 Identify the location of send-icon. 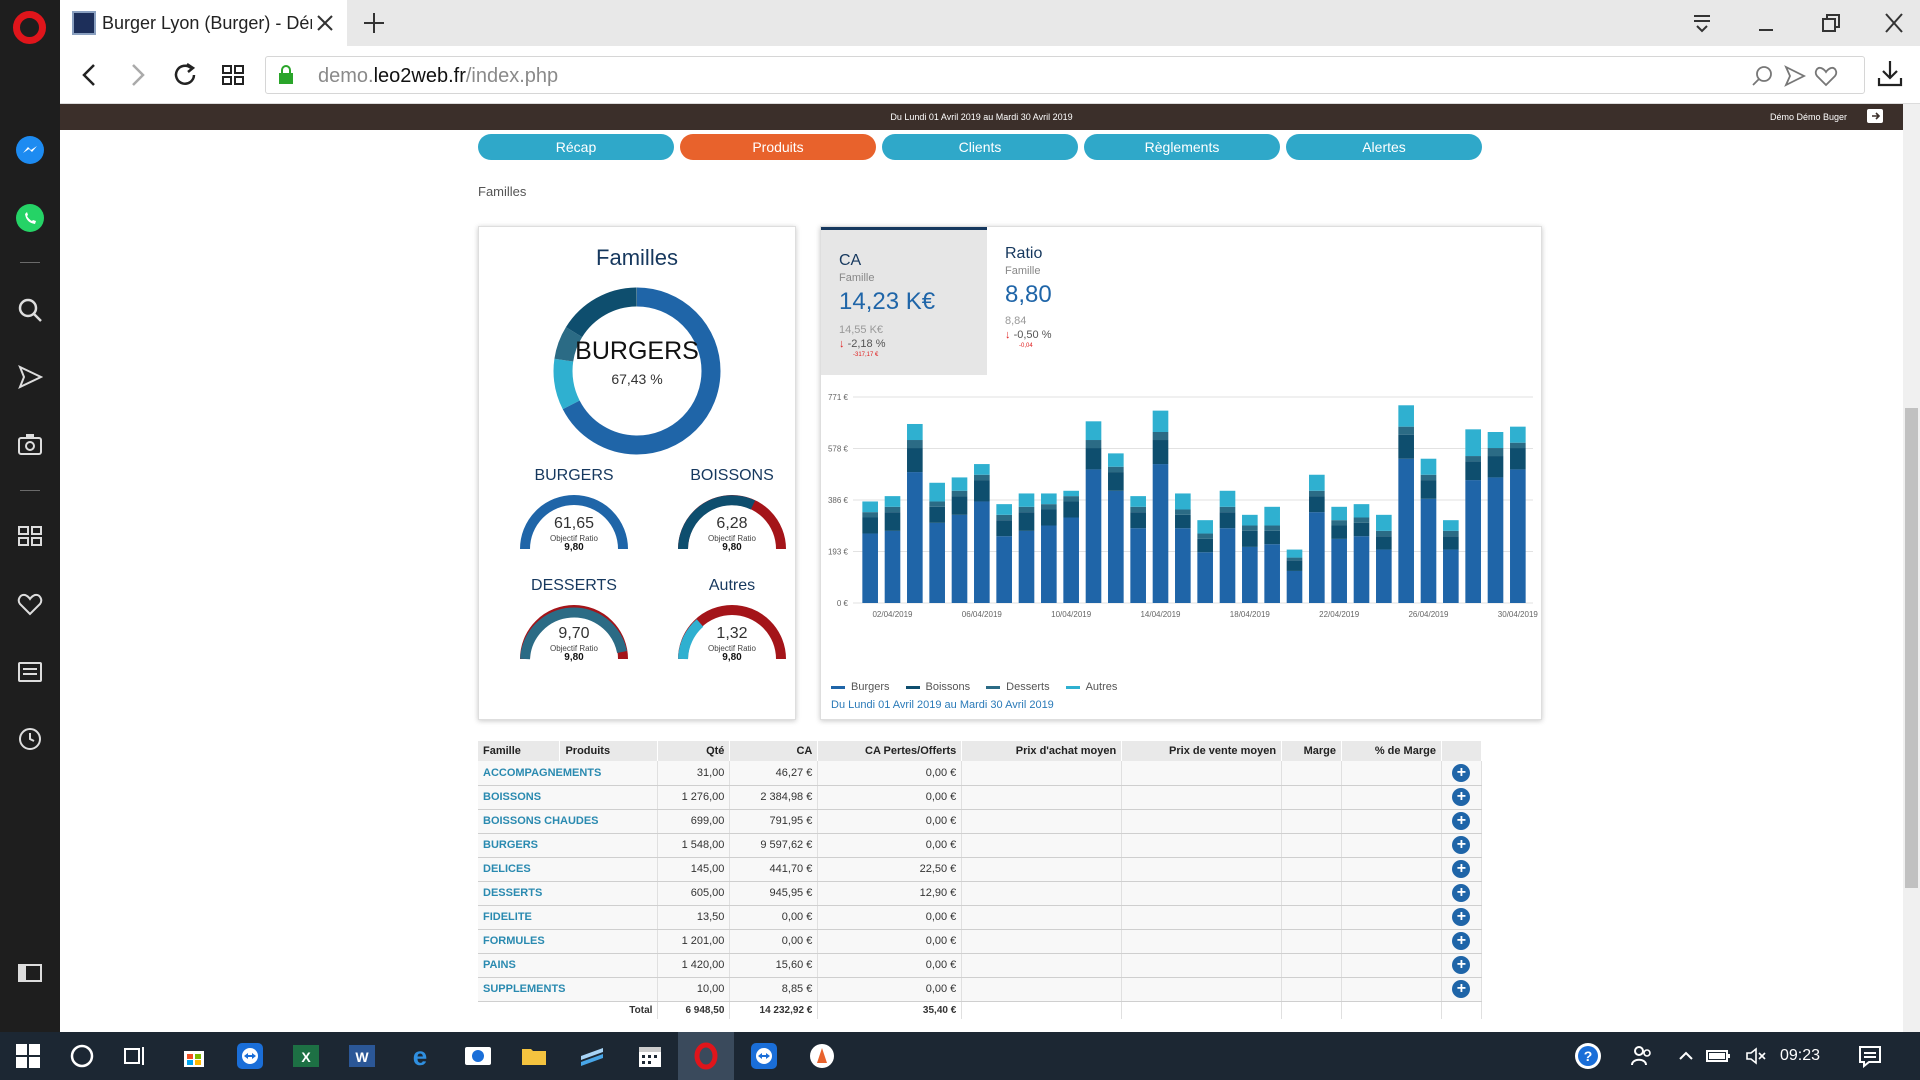
(30, 377).